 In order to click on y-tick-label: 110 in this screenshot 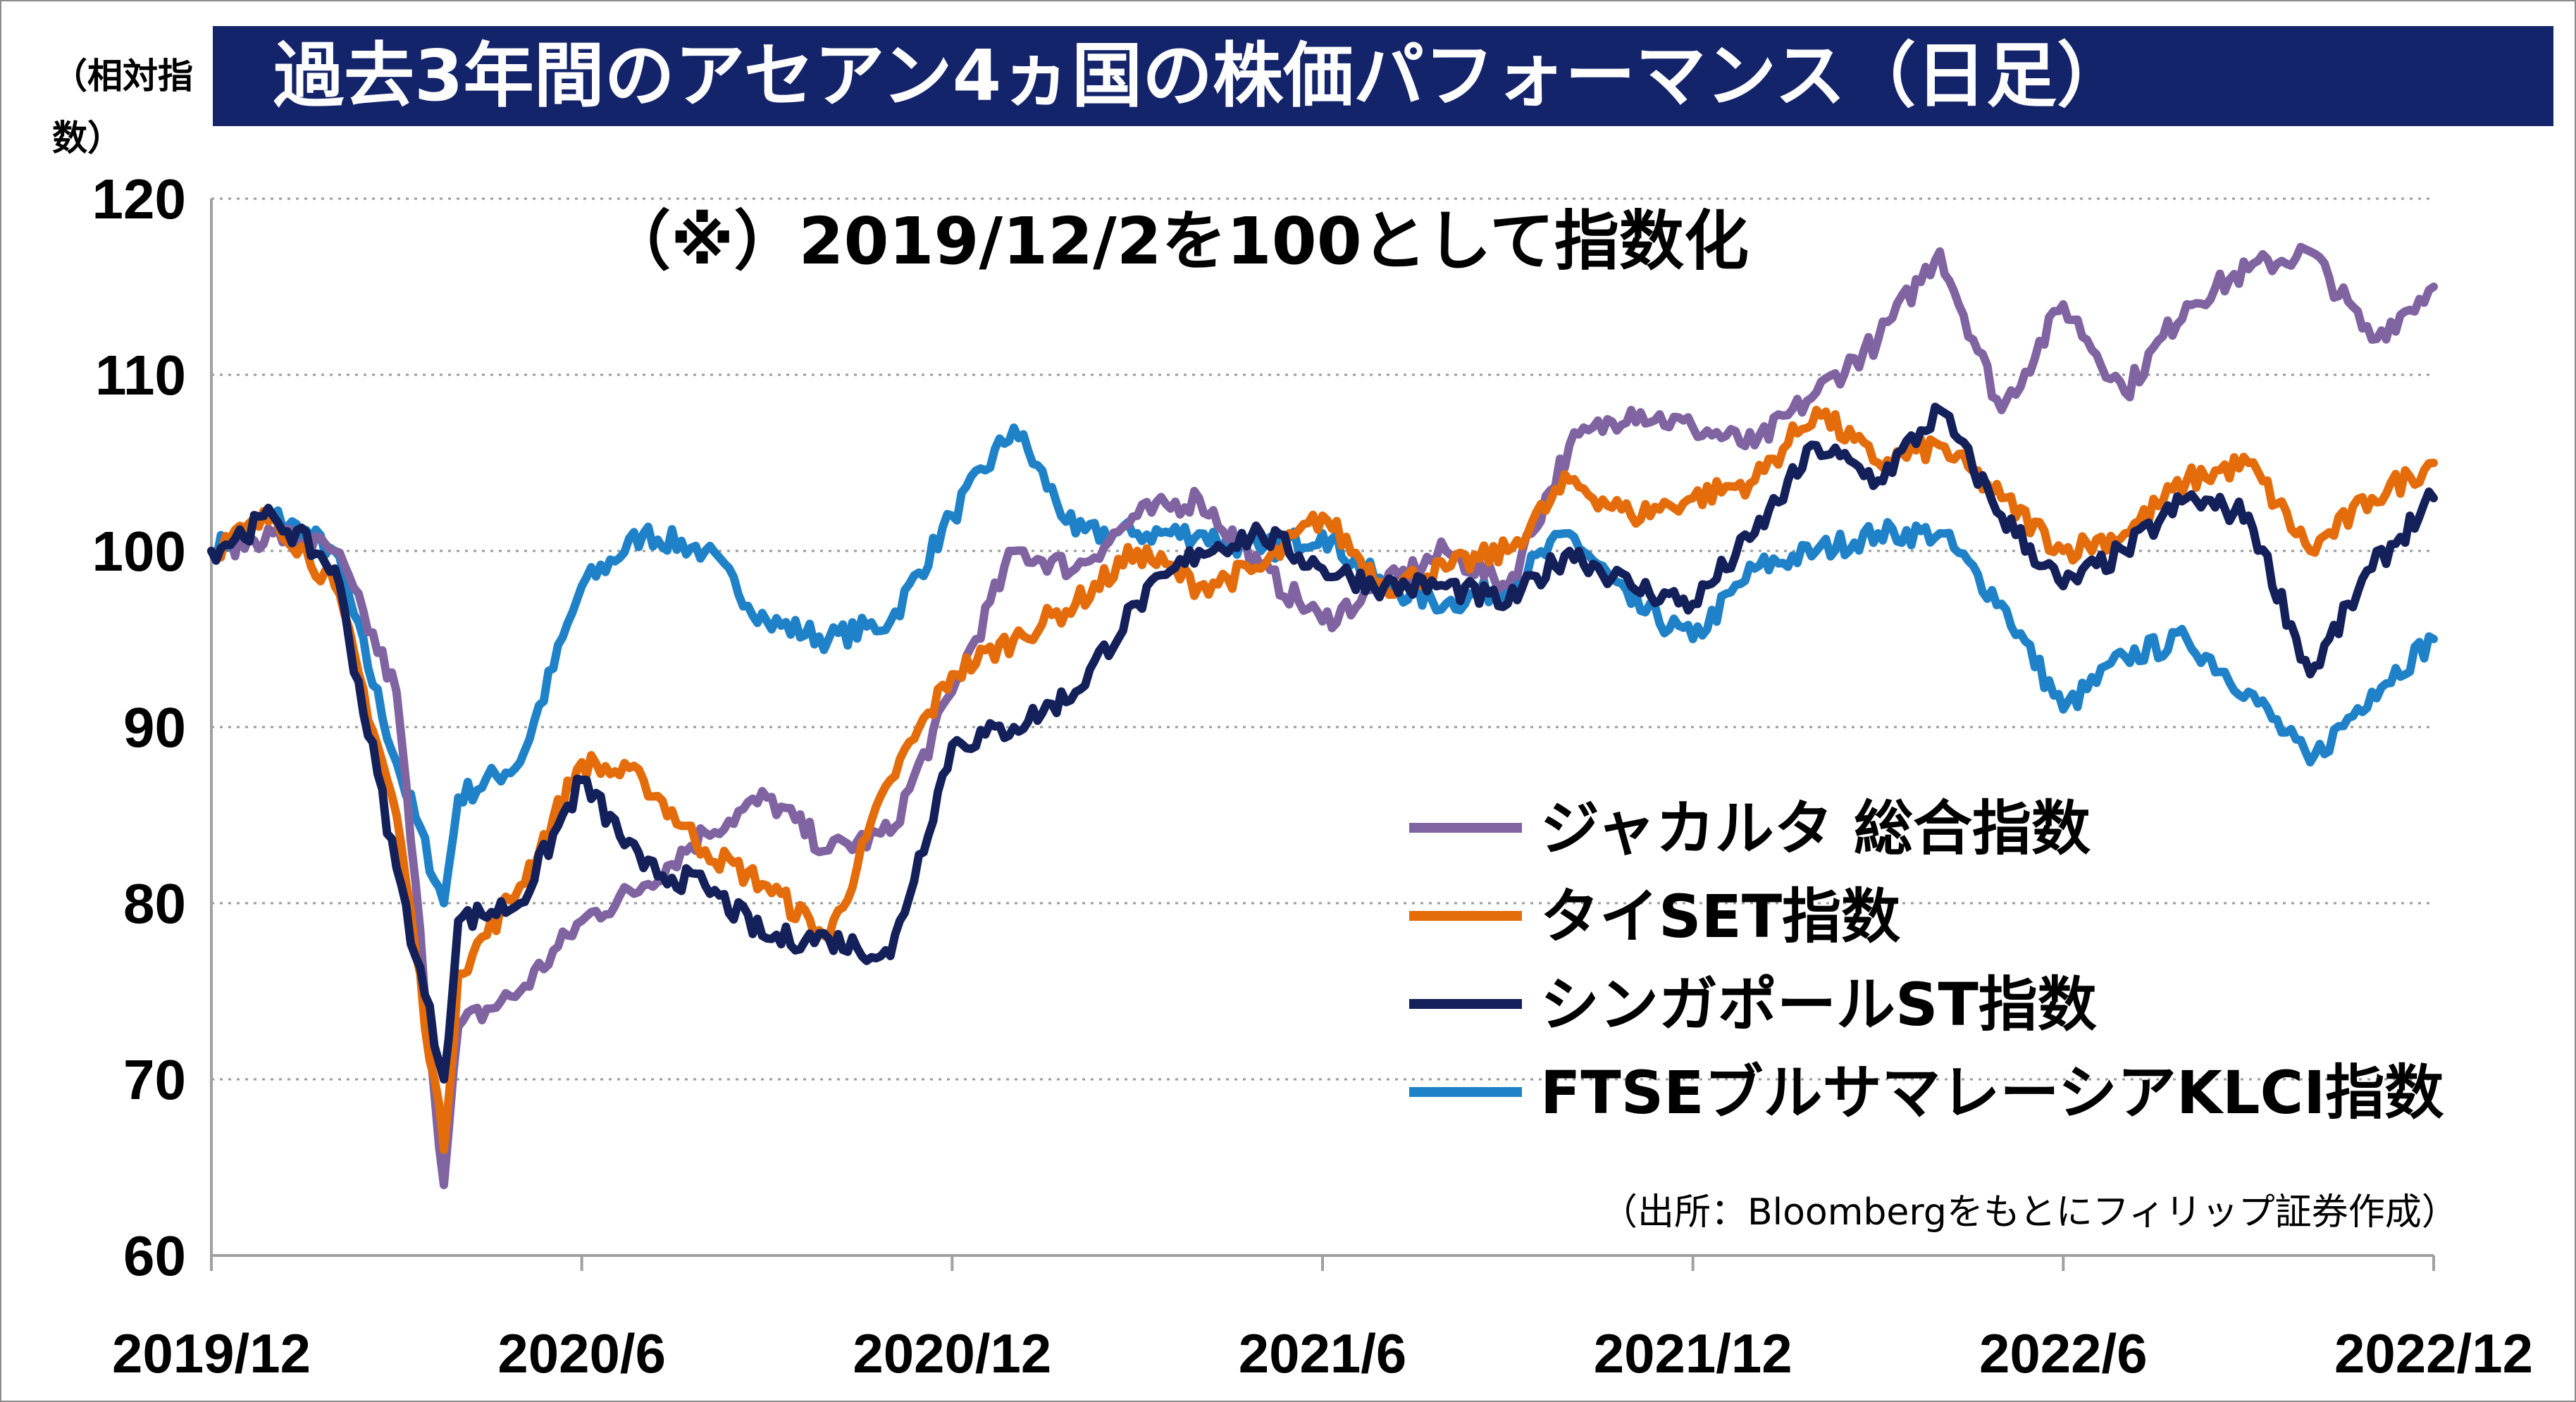, I will do `click(140, 375)`.